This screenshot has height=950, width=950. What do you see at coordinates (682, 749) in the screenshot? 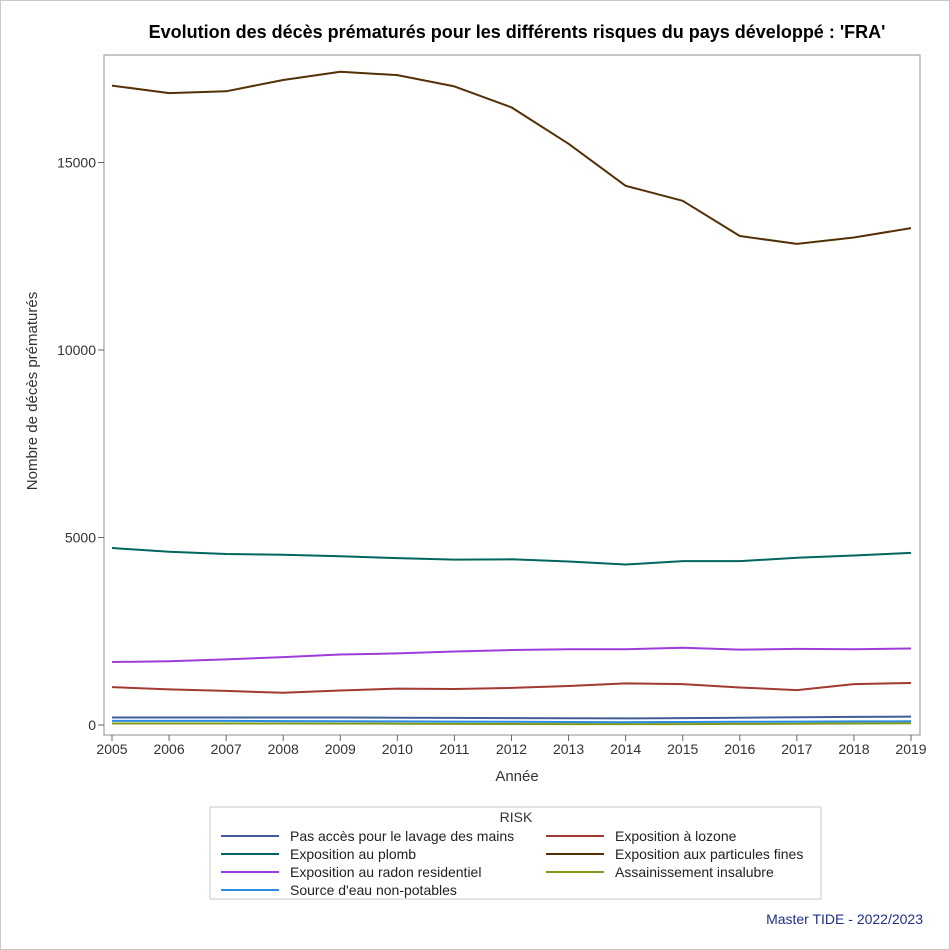
I see `x-tick-label: 2015` at bounding box center [682, 749].